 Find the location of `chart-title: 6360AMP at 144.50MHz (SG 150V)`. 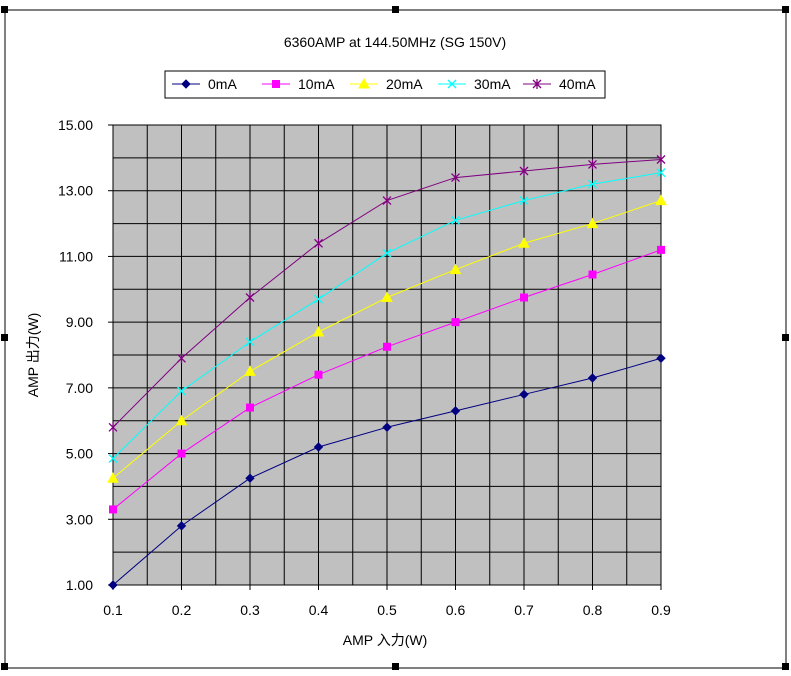

chart-title: 6360AMP at 144.50MHz (SG 150V) is located at coordinates (395, 42).